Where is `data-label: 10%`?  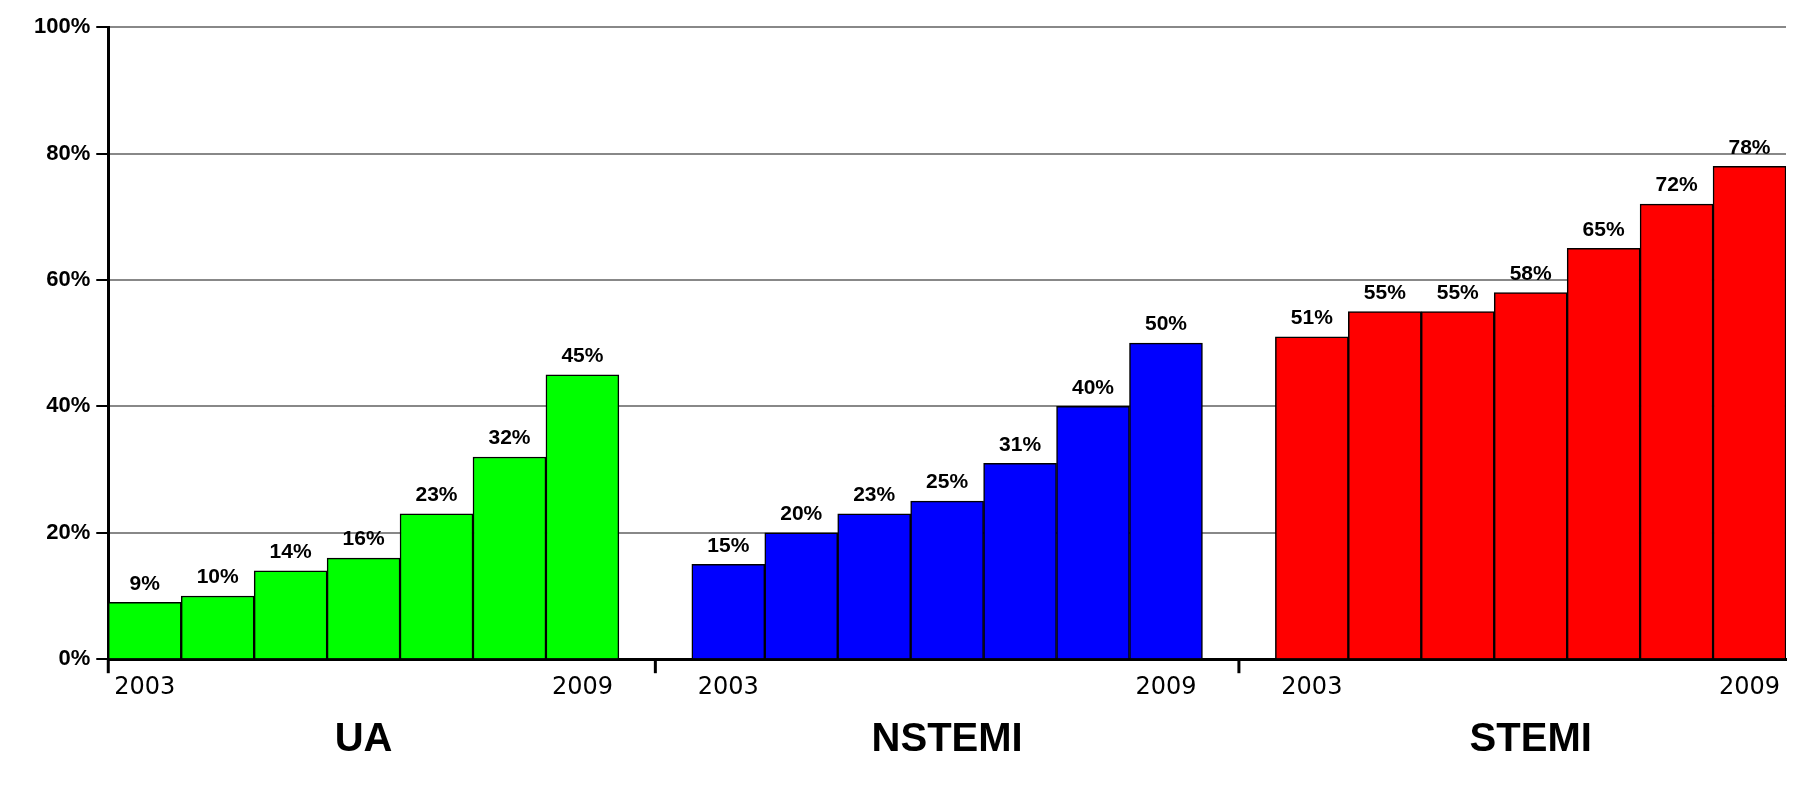 data-label: 10% is located at coordinates (218, 576).